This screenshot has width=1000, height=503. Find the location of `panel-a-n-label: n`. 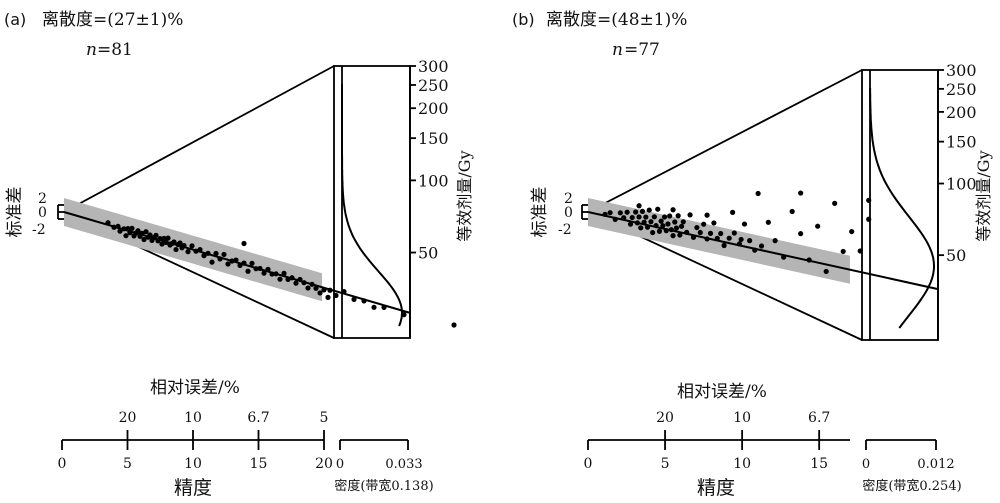

panel-a-n-label: n is located at coordinates (91, 50).